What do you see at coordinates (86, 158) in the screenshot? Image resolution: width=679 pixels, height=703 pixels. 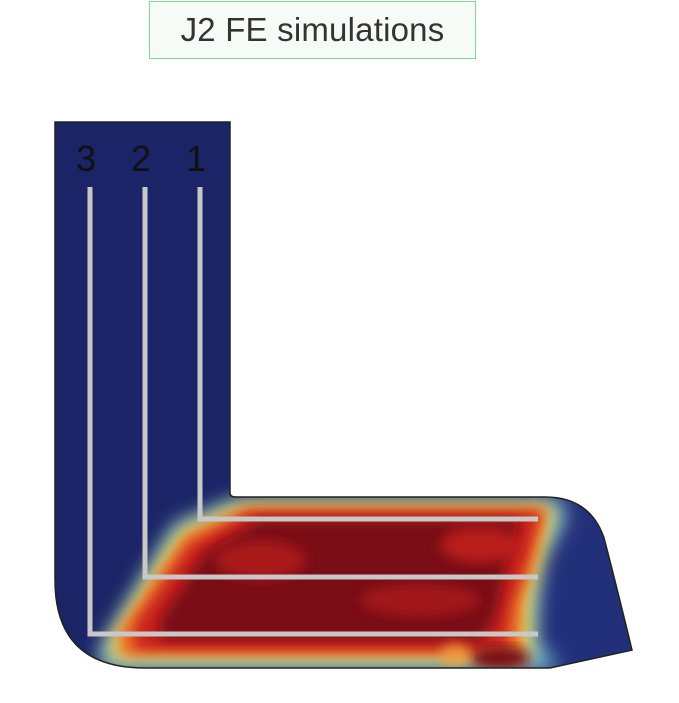 I see `path-label-3: 3` at bounding box center [86, 158].